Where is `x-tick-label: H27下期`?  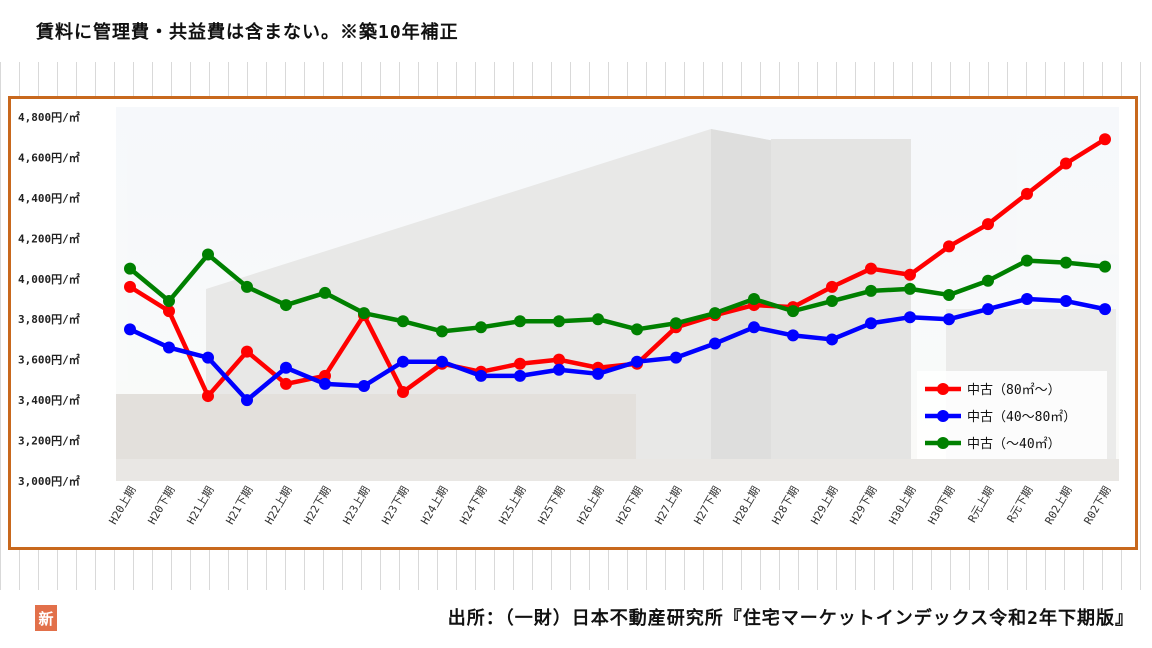
x-tick-label: H27下期 is located at coordinates (707, 505).